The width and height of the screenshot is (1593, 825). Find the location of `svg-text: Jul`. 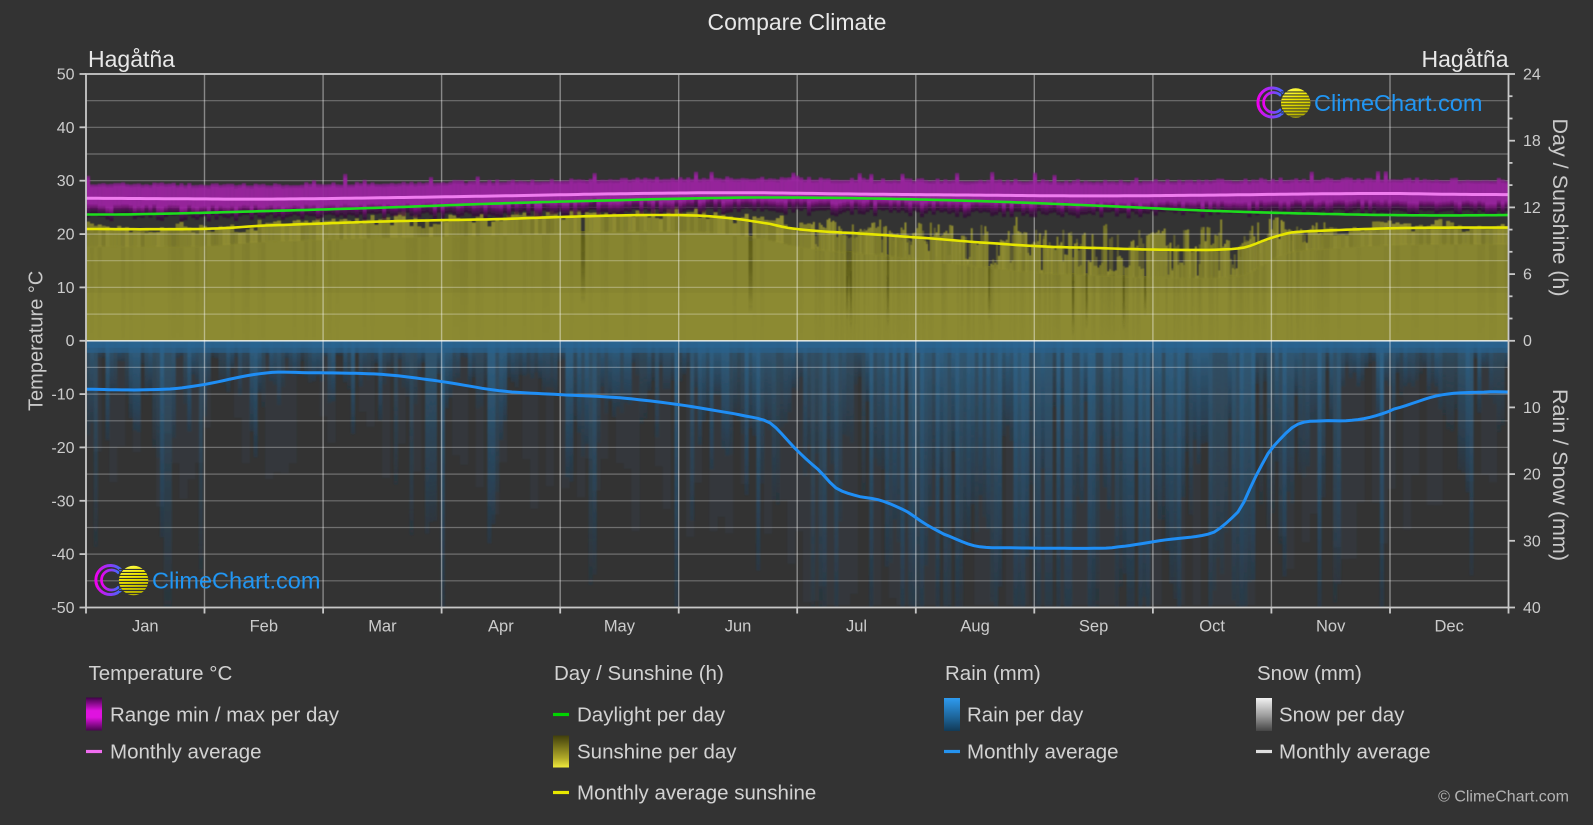

svg-text: Jul is located at coordinates (856, 627).